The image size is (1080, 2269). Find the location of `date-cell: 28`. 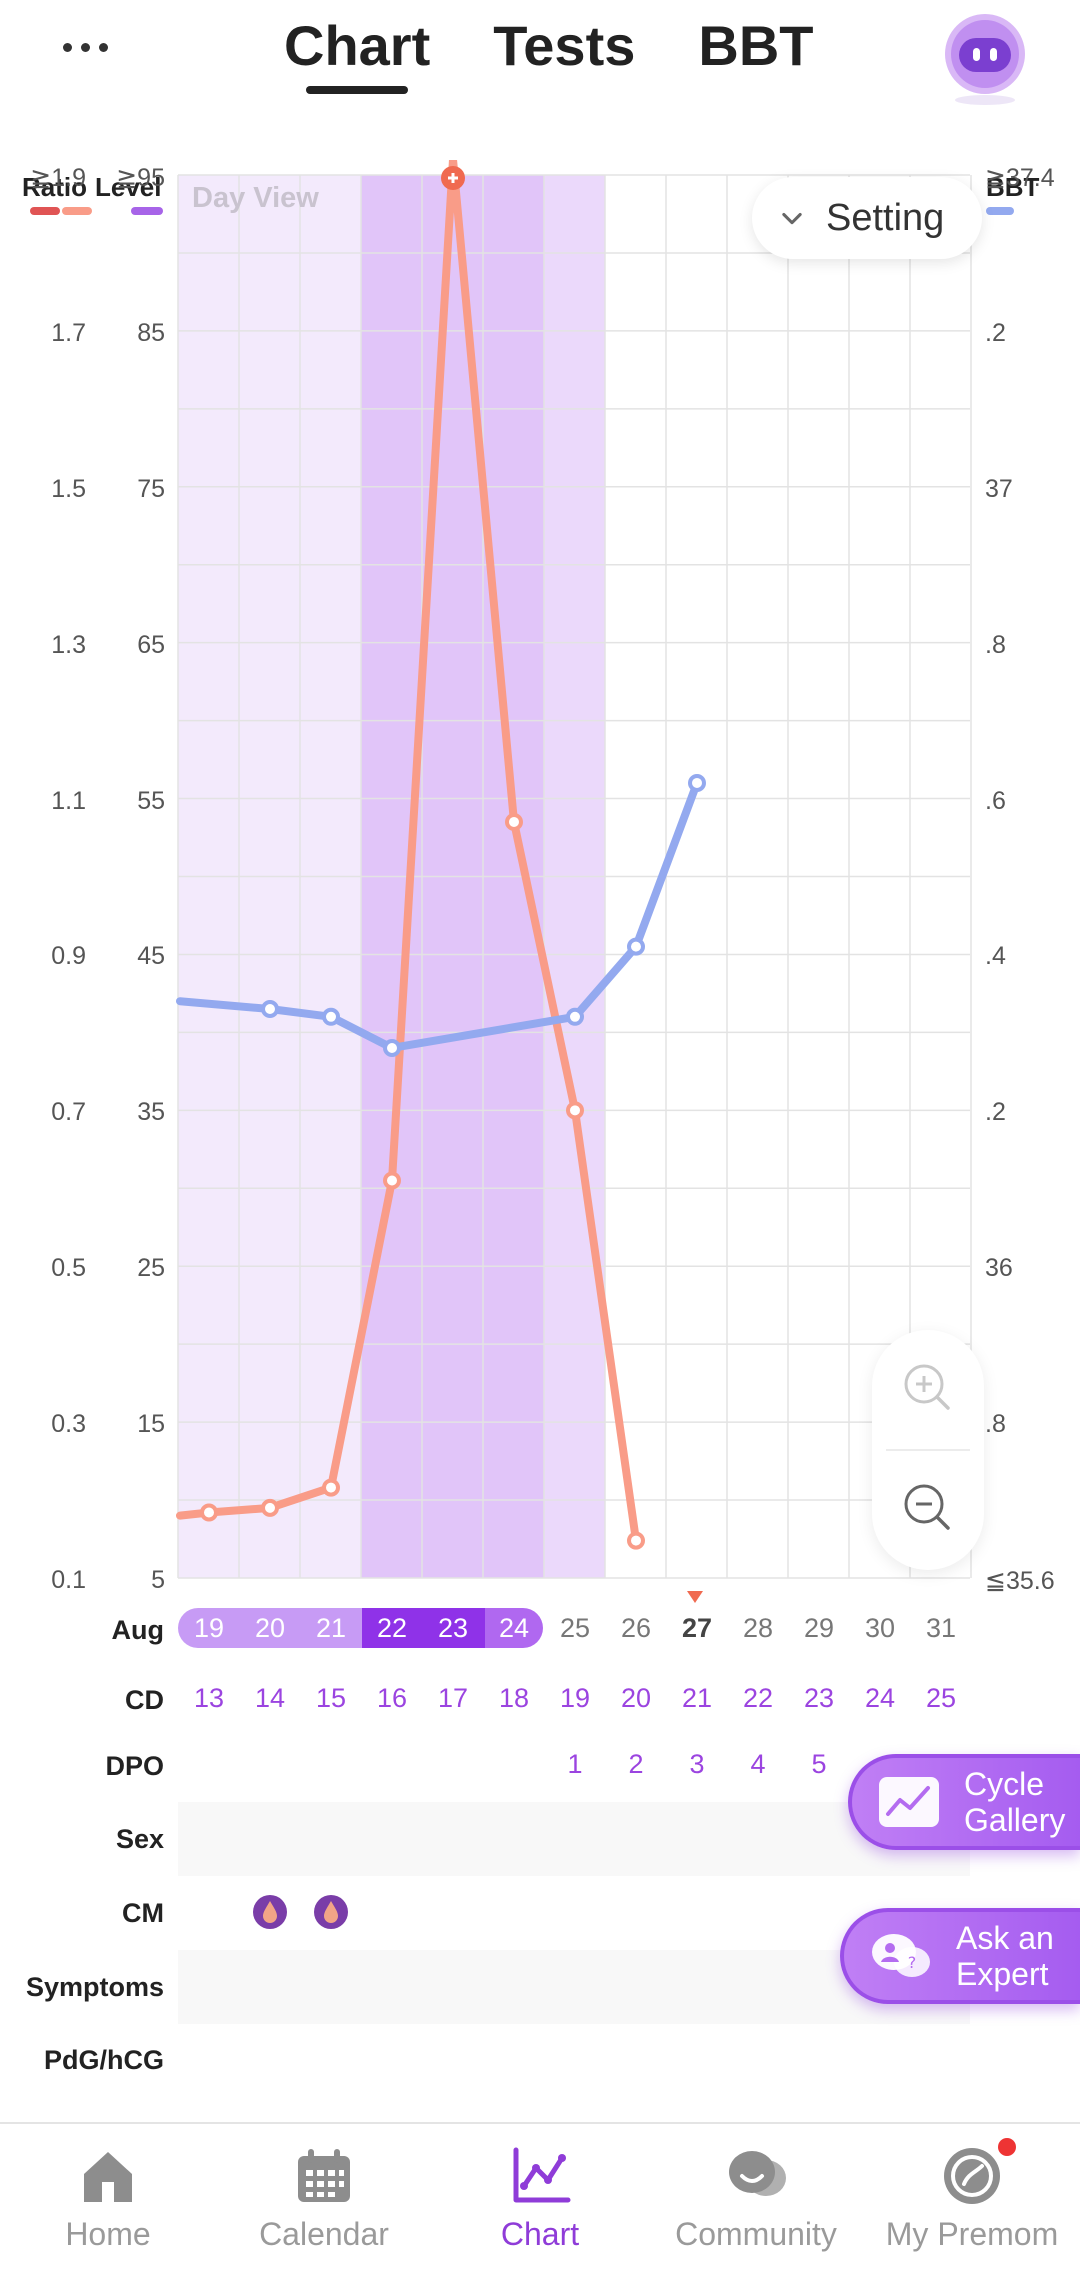

date-cell: 28 is located at coordinates (758, 1628).